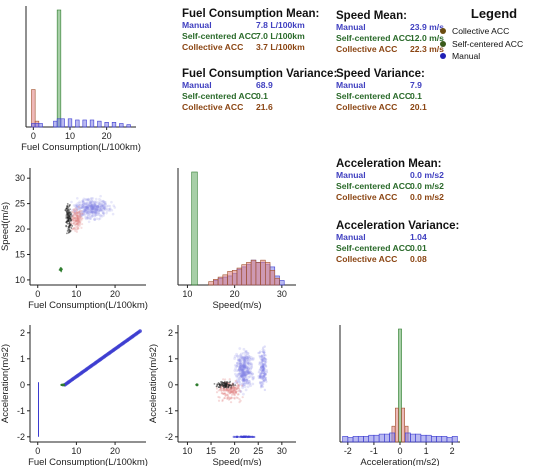  Describe the element at coordinates (170, 333) in the screenshot. I see `y-tick-label: 2` at that location.